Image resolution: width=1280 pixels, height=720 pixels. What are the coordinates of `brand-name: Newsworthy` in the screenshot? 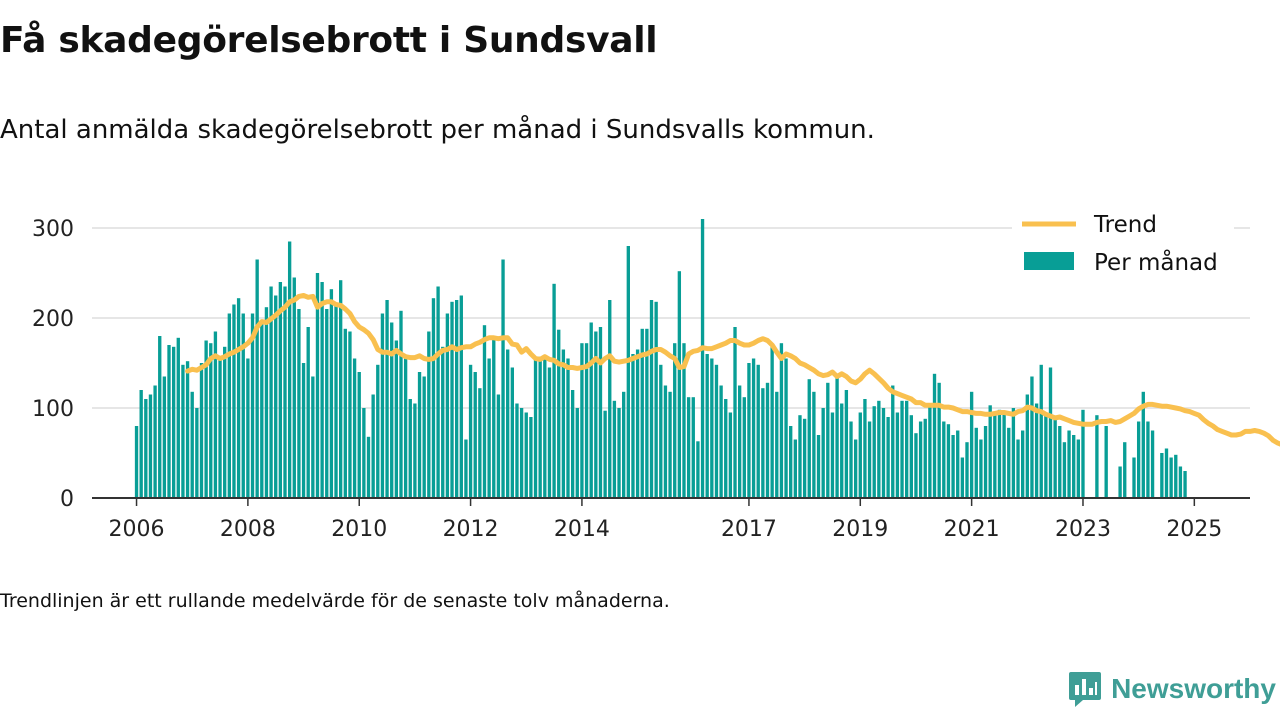 It's located at (1193, 688).